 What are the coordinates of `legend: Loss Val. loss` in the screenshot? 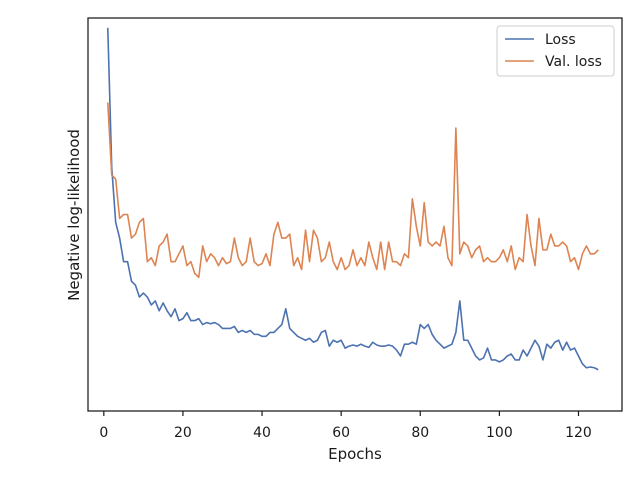 It's located at (555, 51).